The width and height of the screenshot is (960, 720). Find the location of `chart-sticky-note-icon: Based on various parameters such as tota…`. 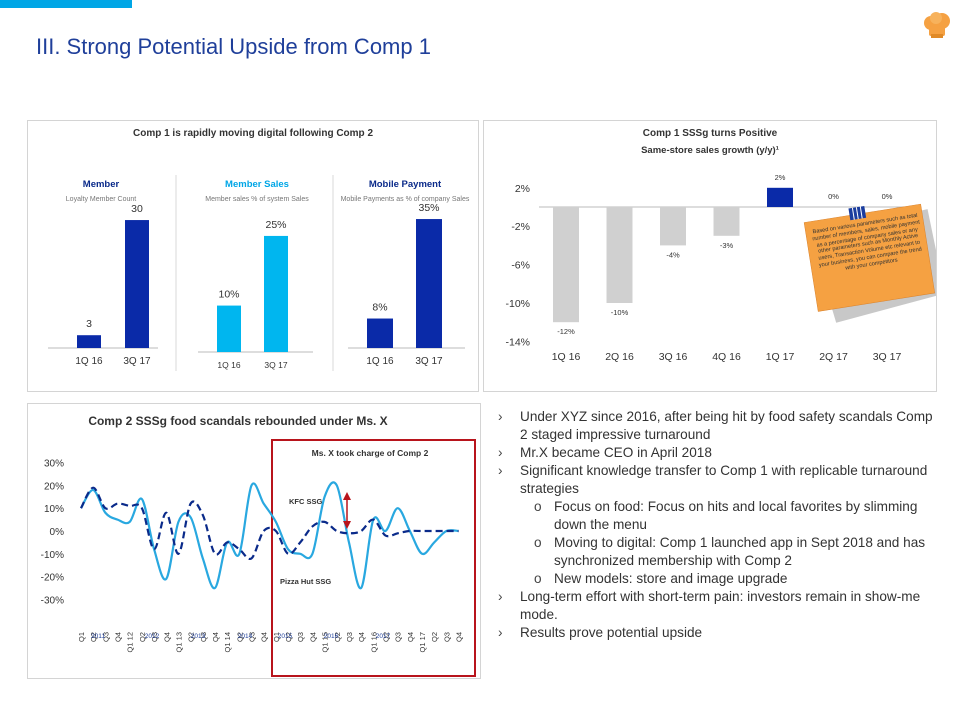

chart-sticky-note-icon: Based on various parameters such as tota… is located at coordinates (874, 263).